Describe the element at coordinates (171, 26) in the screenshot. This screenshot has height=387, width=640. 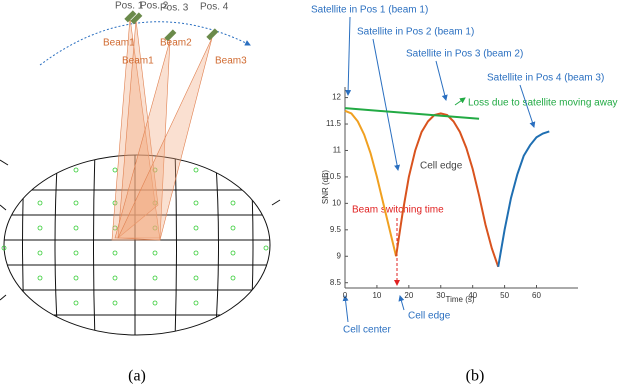
I see `satellites` at that location.